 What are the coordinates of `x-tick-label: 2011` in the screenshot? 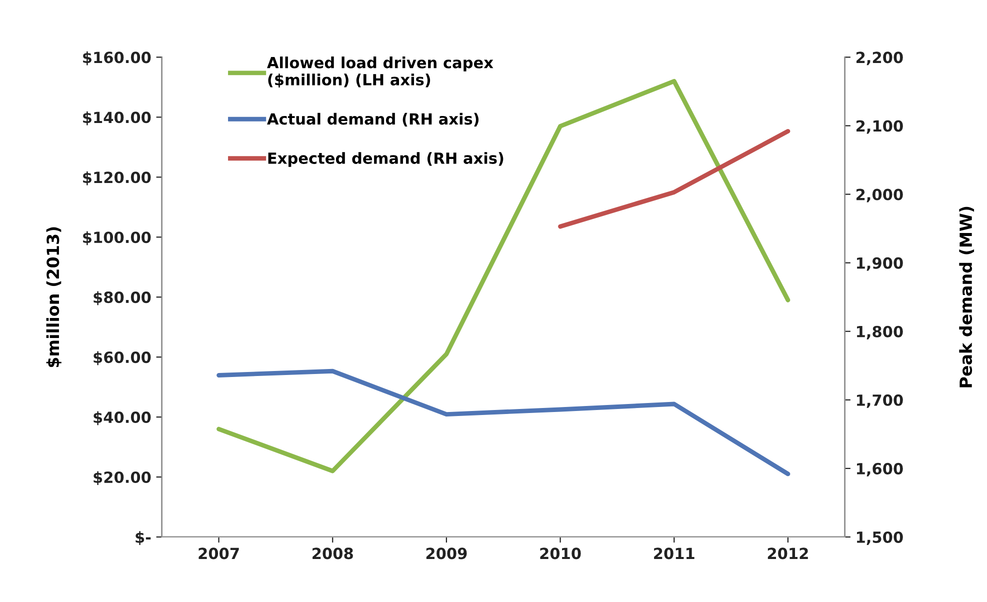 It's located at (674, 554).